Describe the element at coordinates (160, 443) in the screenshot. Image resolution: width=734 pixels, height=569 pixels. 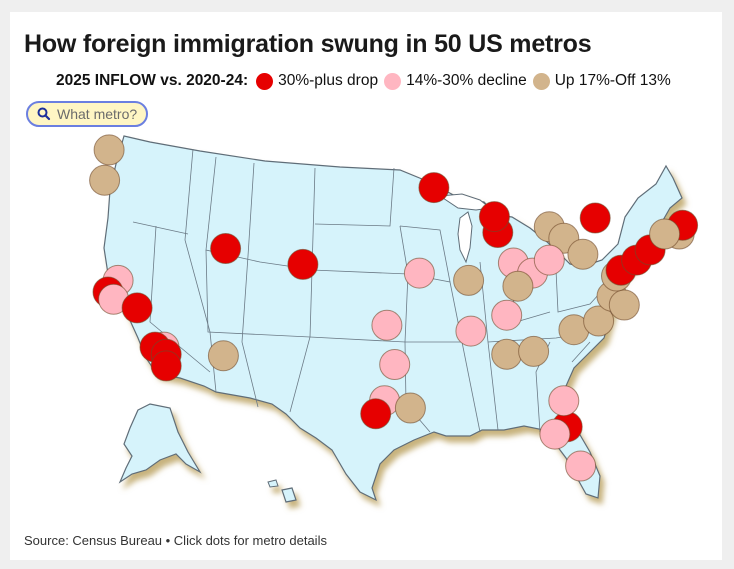
I see `alaska-shape` at that location.